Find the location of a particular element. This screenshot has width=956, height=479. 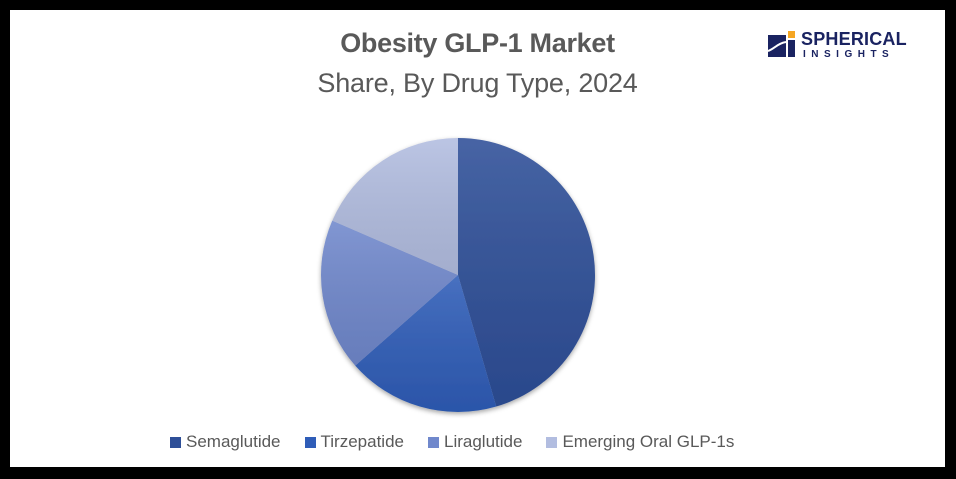

legend-label: Liraglutide is located at coordinates (483, 441).